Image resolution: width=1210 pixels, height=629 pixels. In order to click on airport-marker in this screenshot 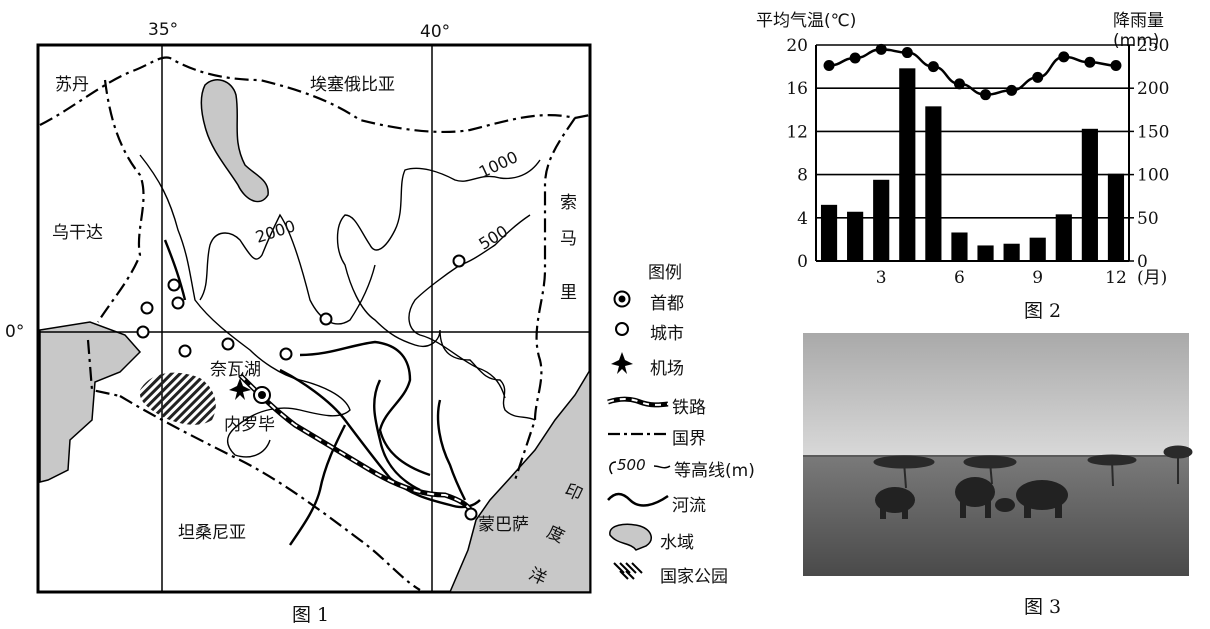, I will do `click(240, 389)`.